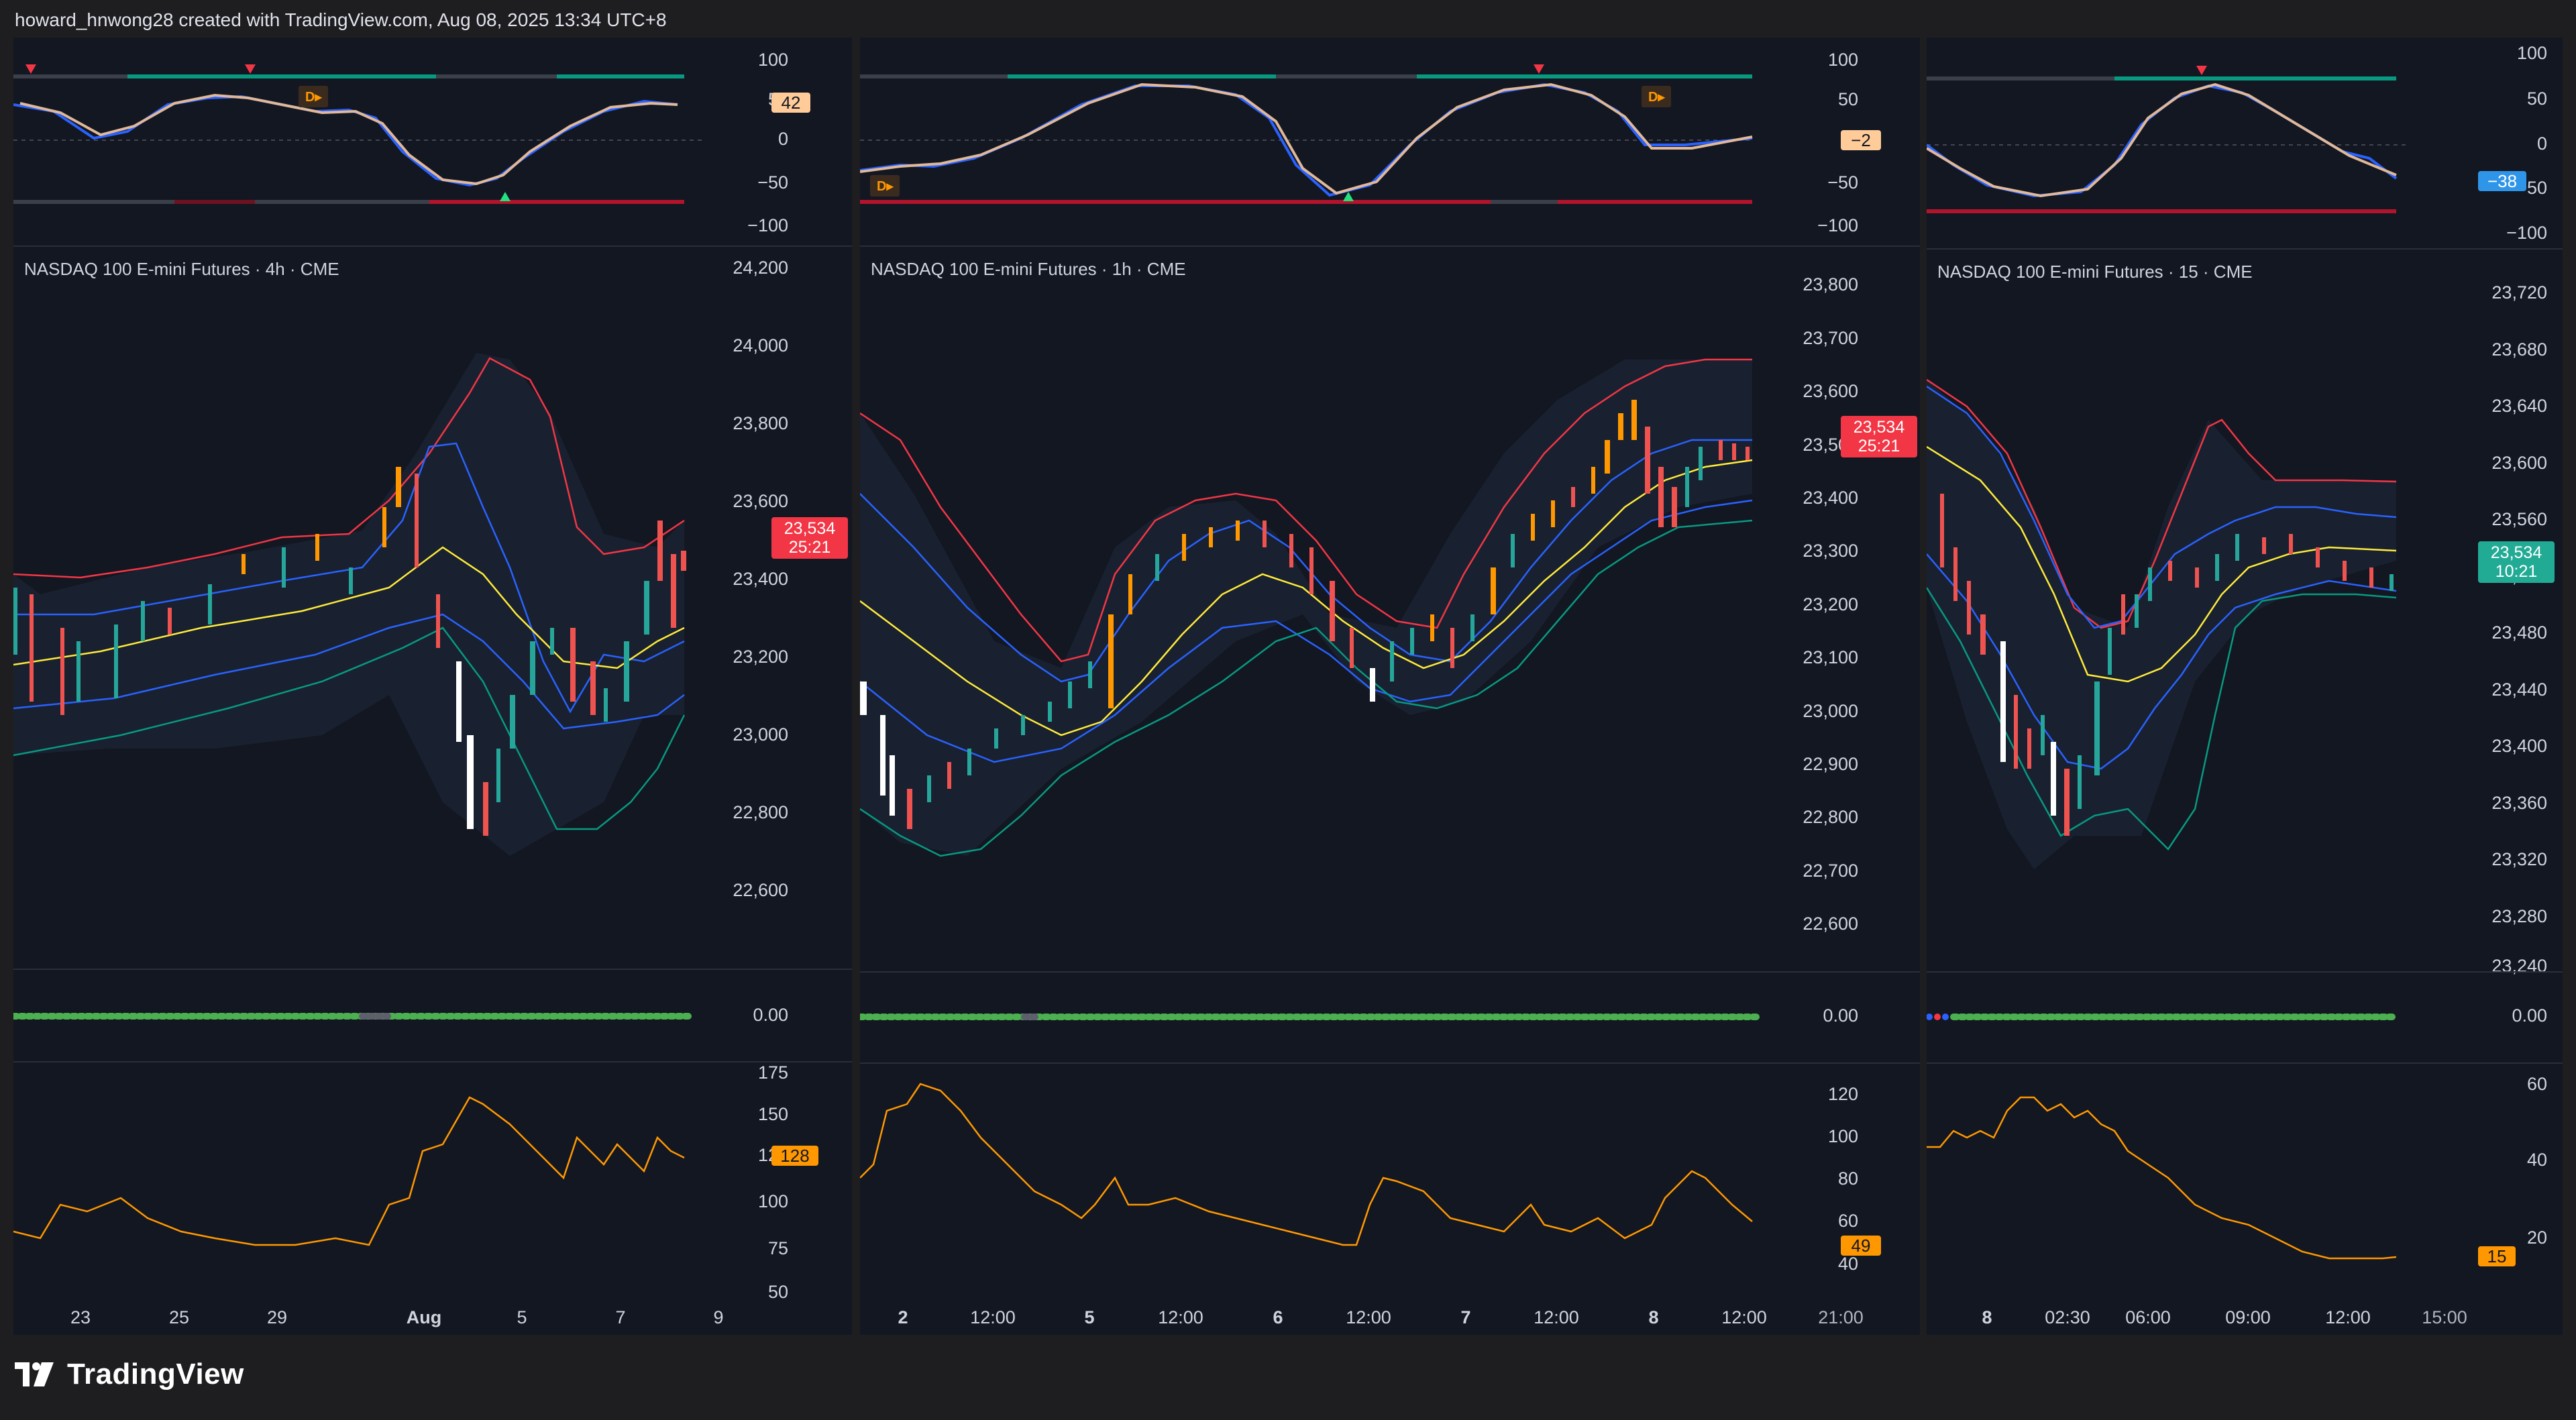 Image resolution: width=2576 pixels, height=1420 pixels. What do you see at coordinates (2519, 689) in the screenshot?
I see `price-axis-label: 23,440` at bounding box center [2519, 689].